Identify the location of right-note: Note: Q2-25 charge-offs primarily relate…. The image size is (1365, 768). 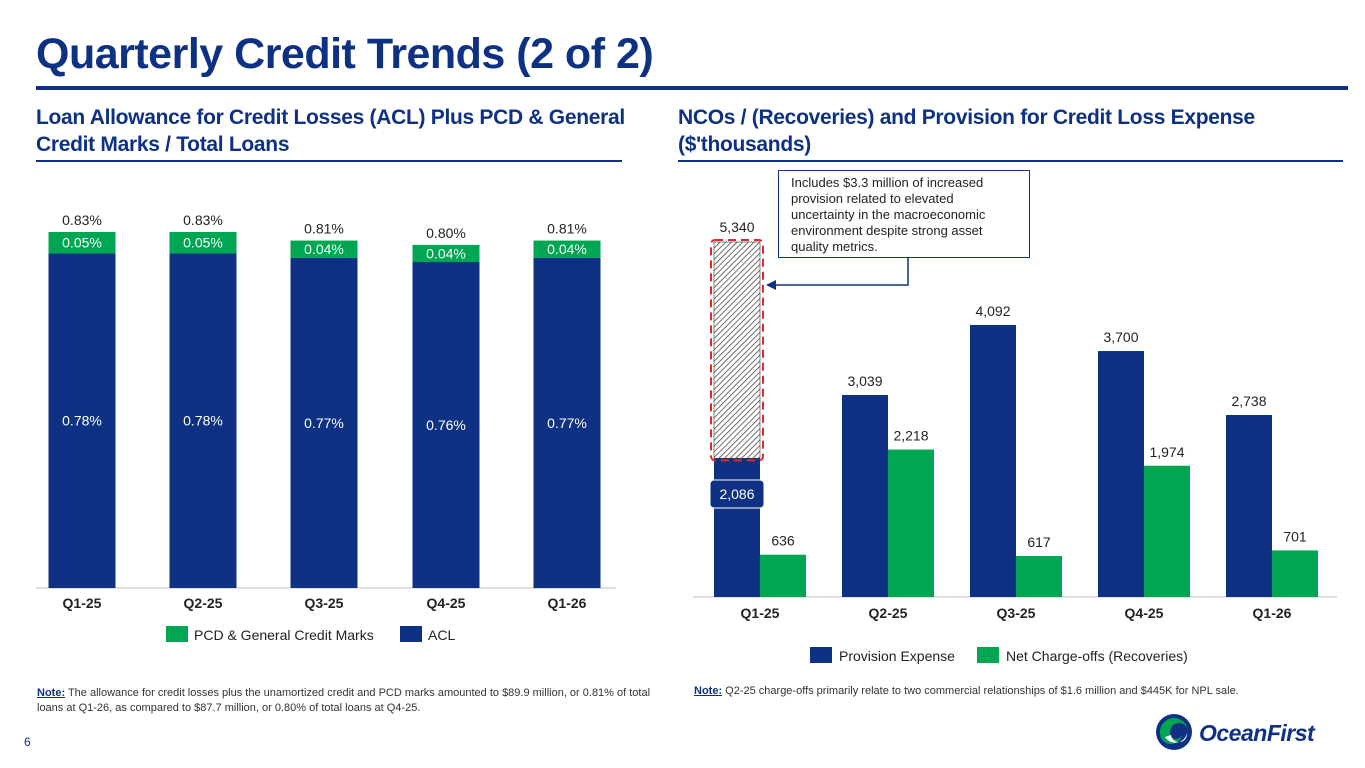
(1019, 691).